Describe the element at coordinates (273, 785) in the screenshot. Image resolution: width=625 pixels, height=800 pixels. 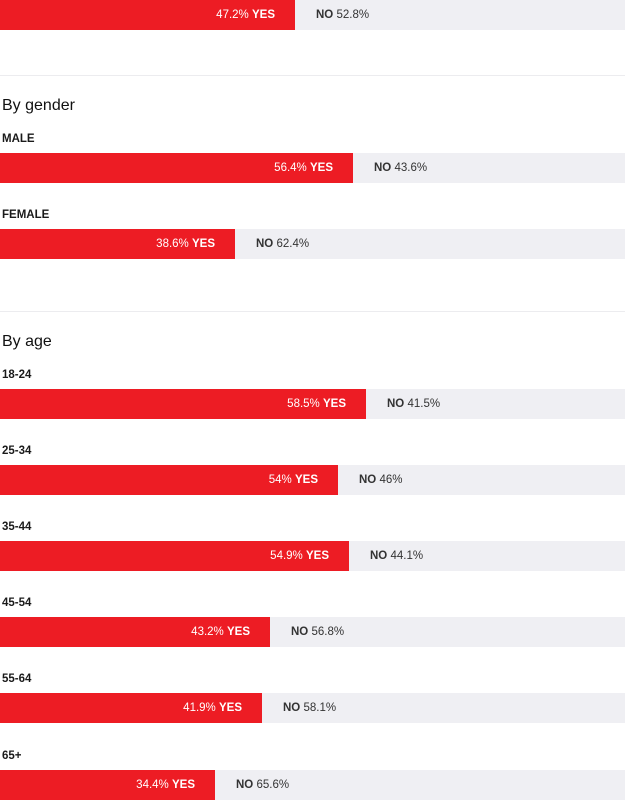
I see `no-percent: 65.6%` at that location.